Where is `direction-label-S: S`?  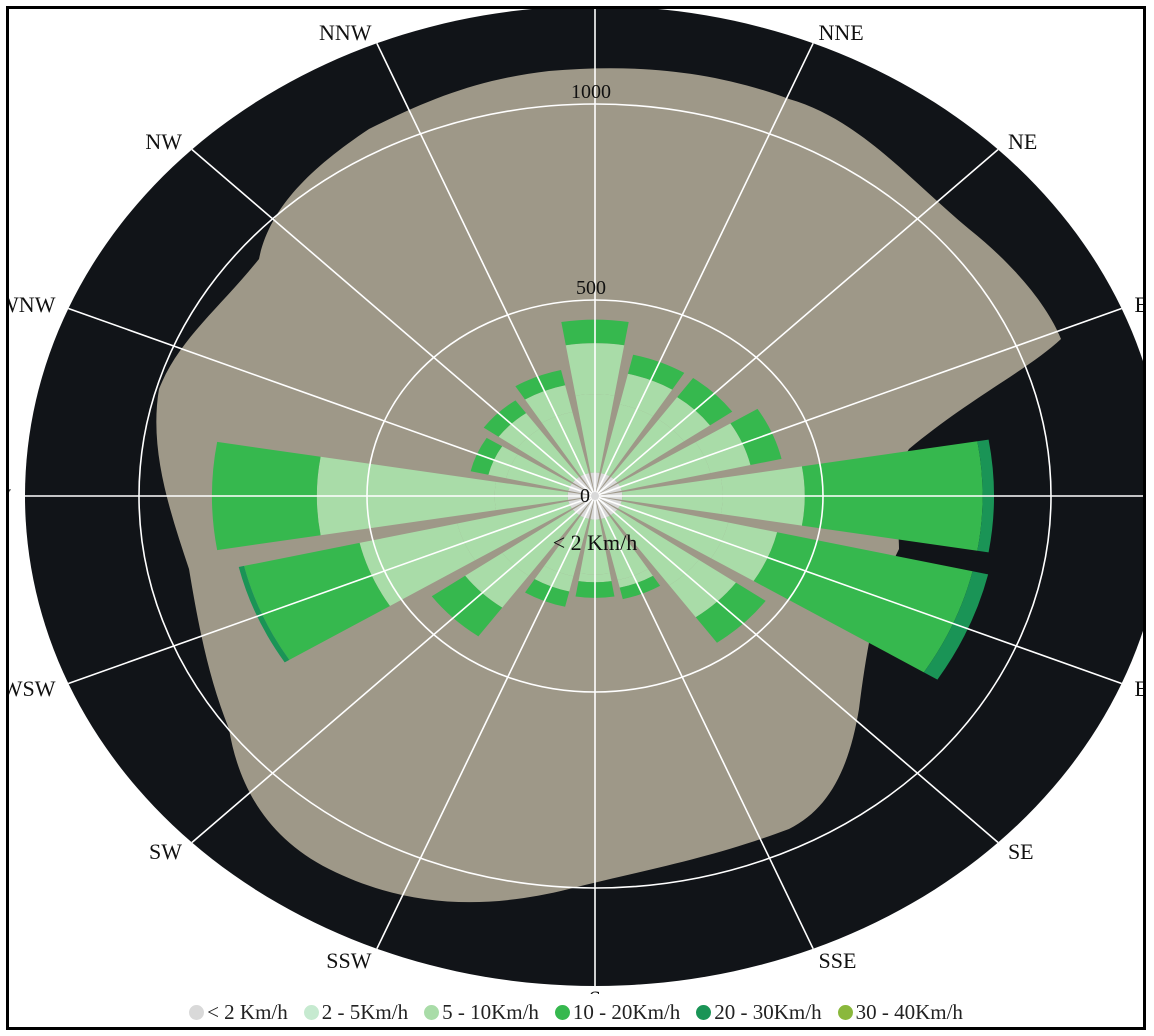 direction-label-S: S is located at coordinates (595, 990).